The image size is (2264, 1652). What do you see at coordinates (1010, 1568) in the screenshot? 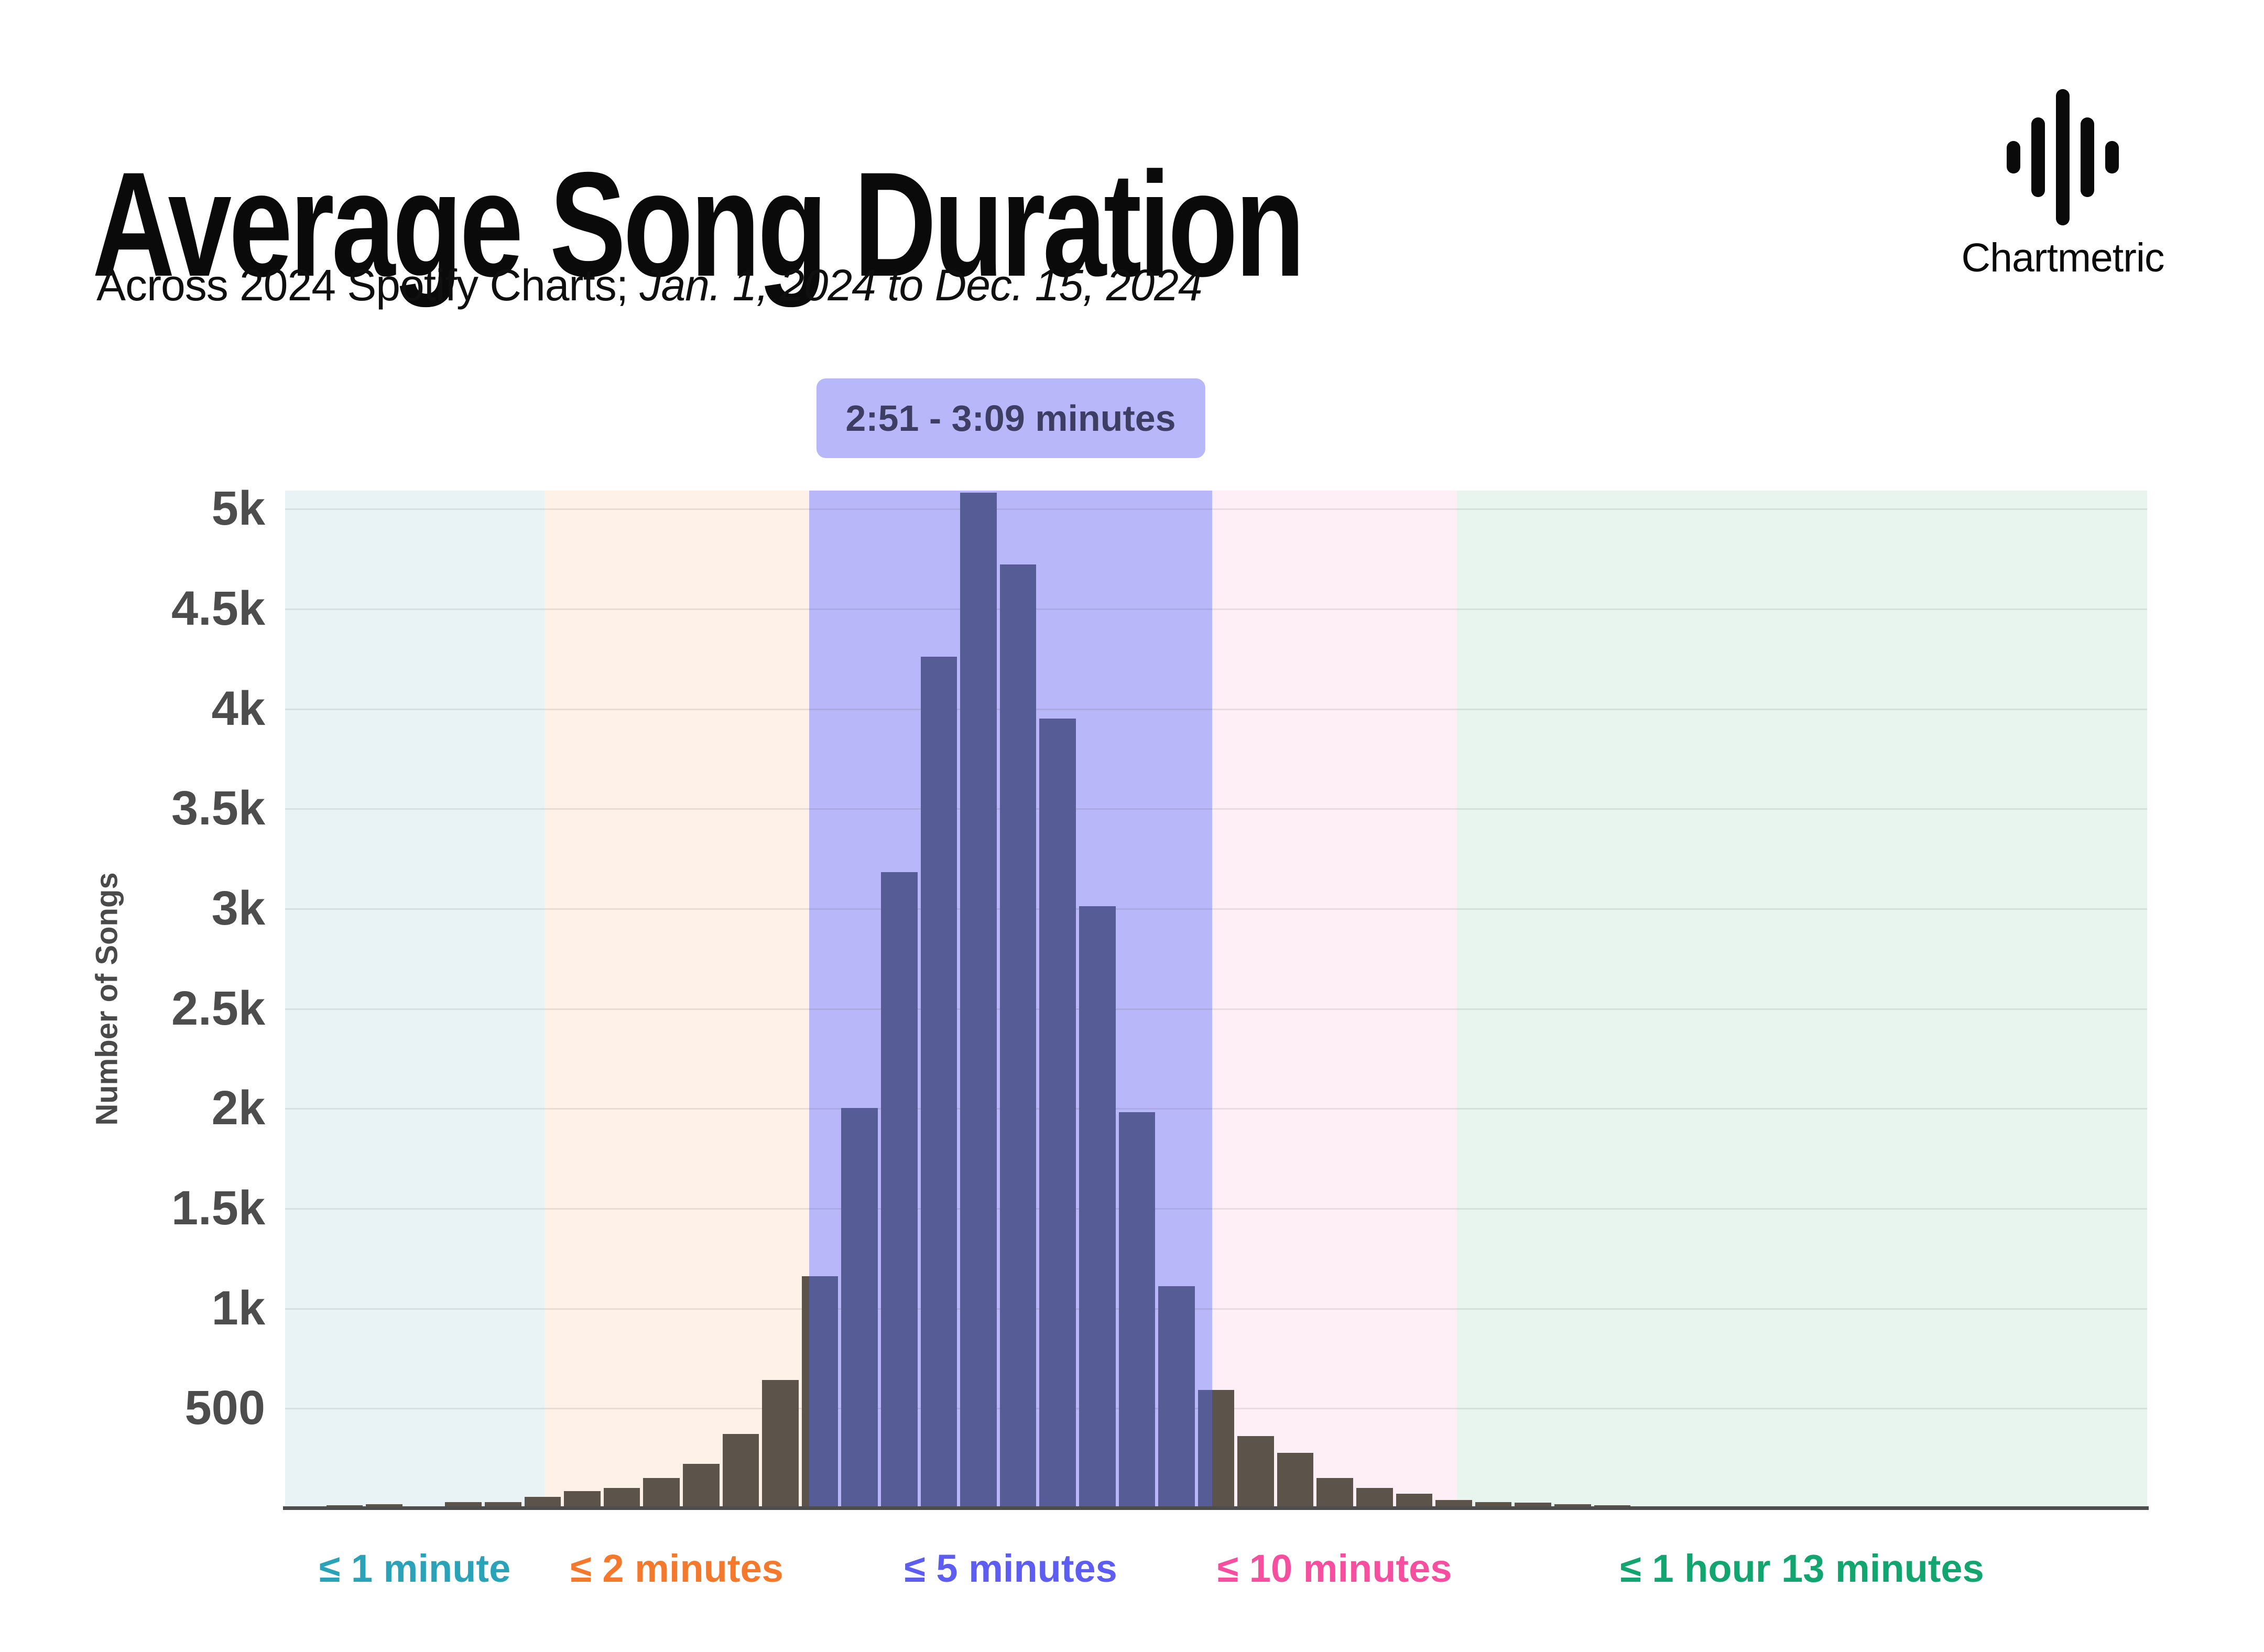
I see `x-axis-category-label: ≤ 5 minutes` at bounding box center [1010, 1568].